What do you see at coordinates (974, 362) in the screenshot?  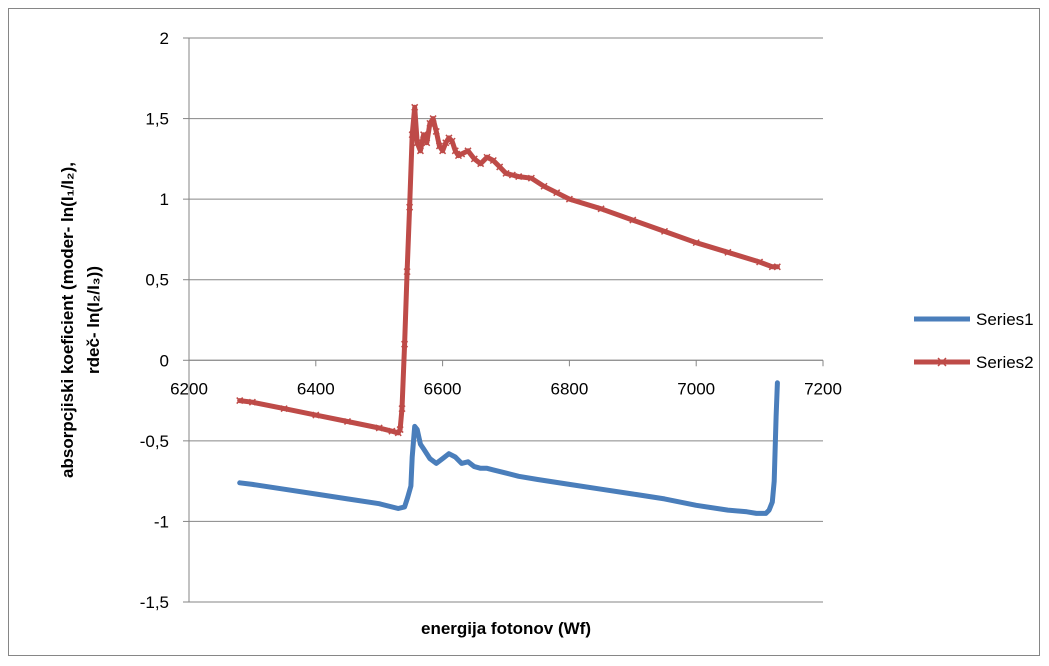 I see `legend-item-2: Series2` at bounding box center [974, 362].